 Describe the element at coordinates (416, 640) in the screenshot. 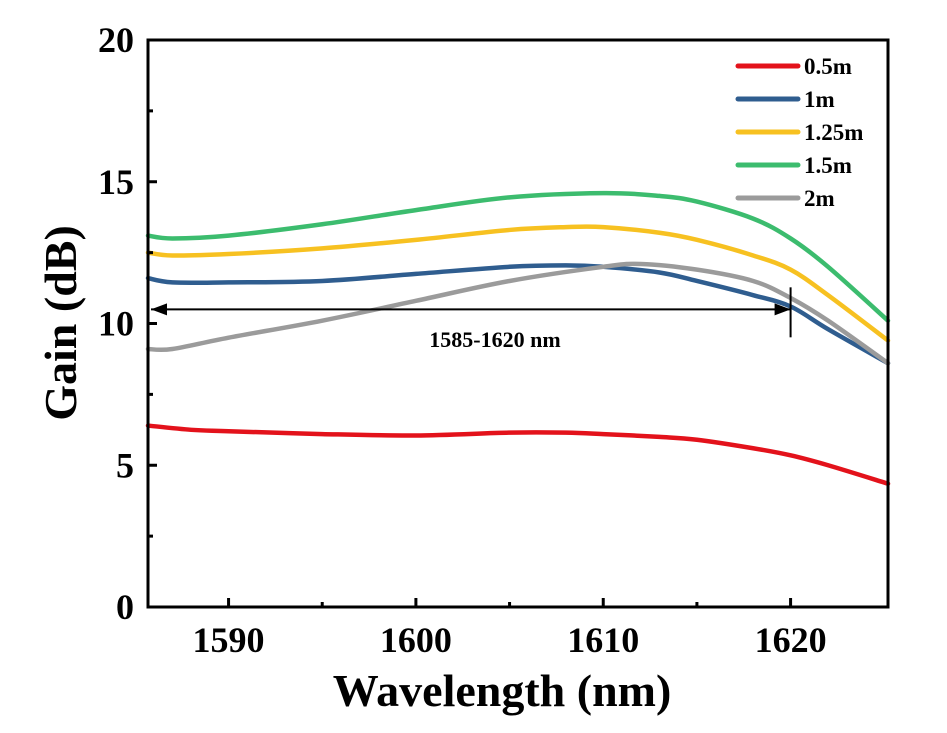

I see `x-tick-label: 1600` at that location.